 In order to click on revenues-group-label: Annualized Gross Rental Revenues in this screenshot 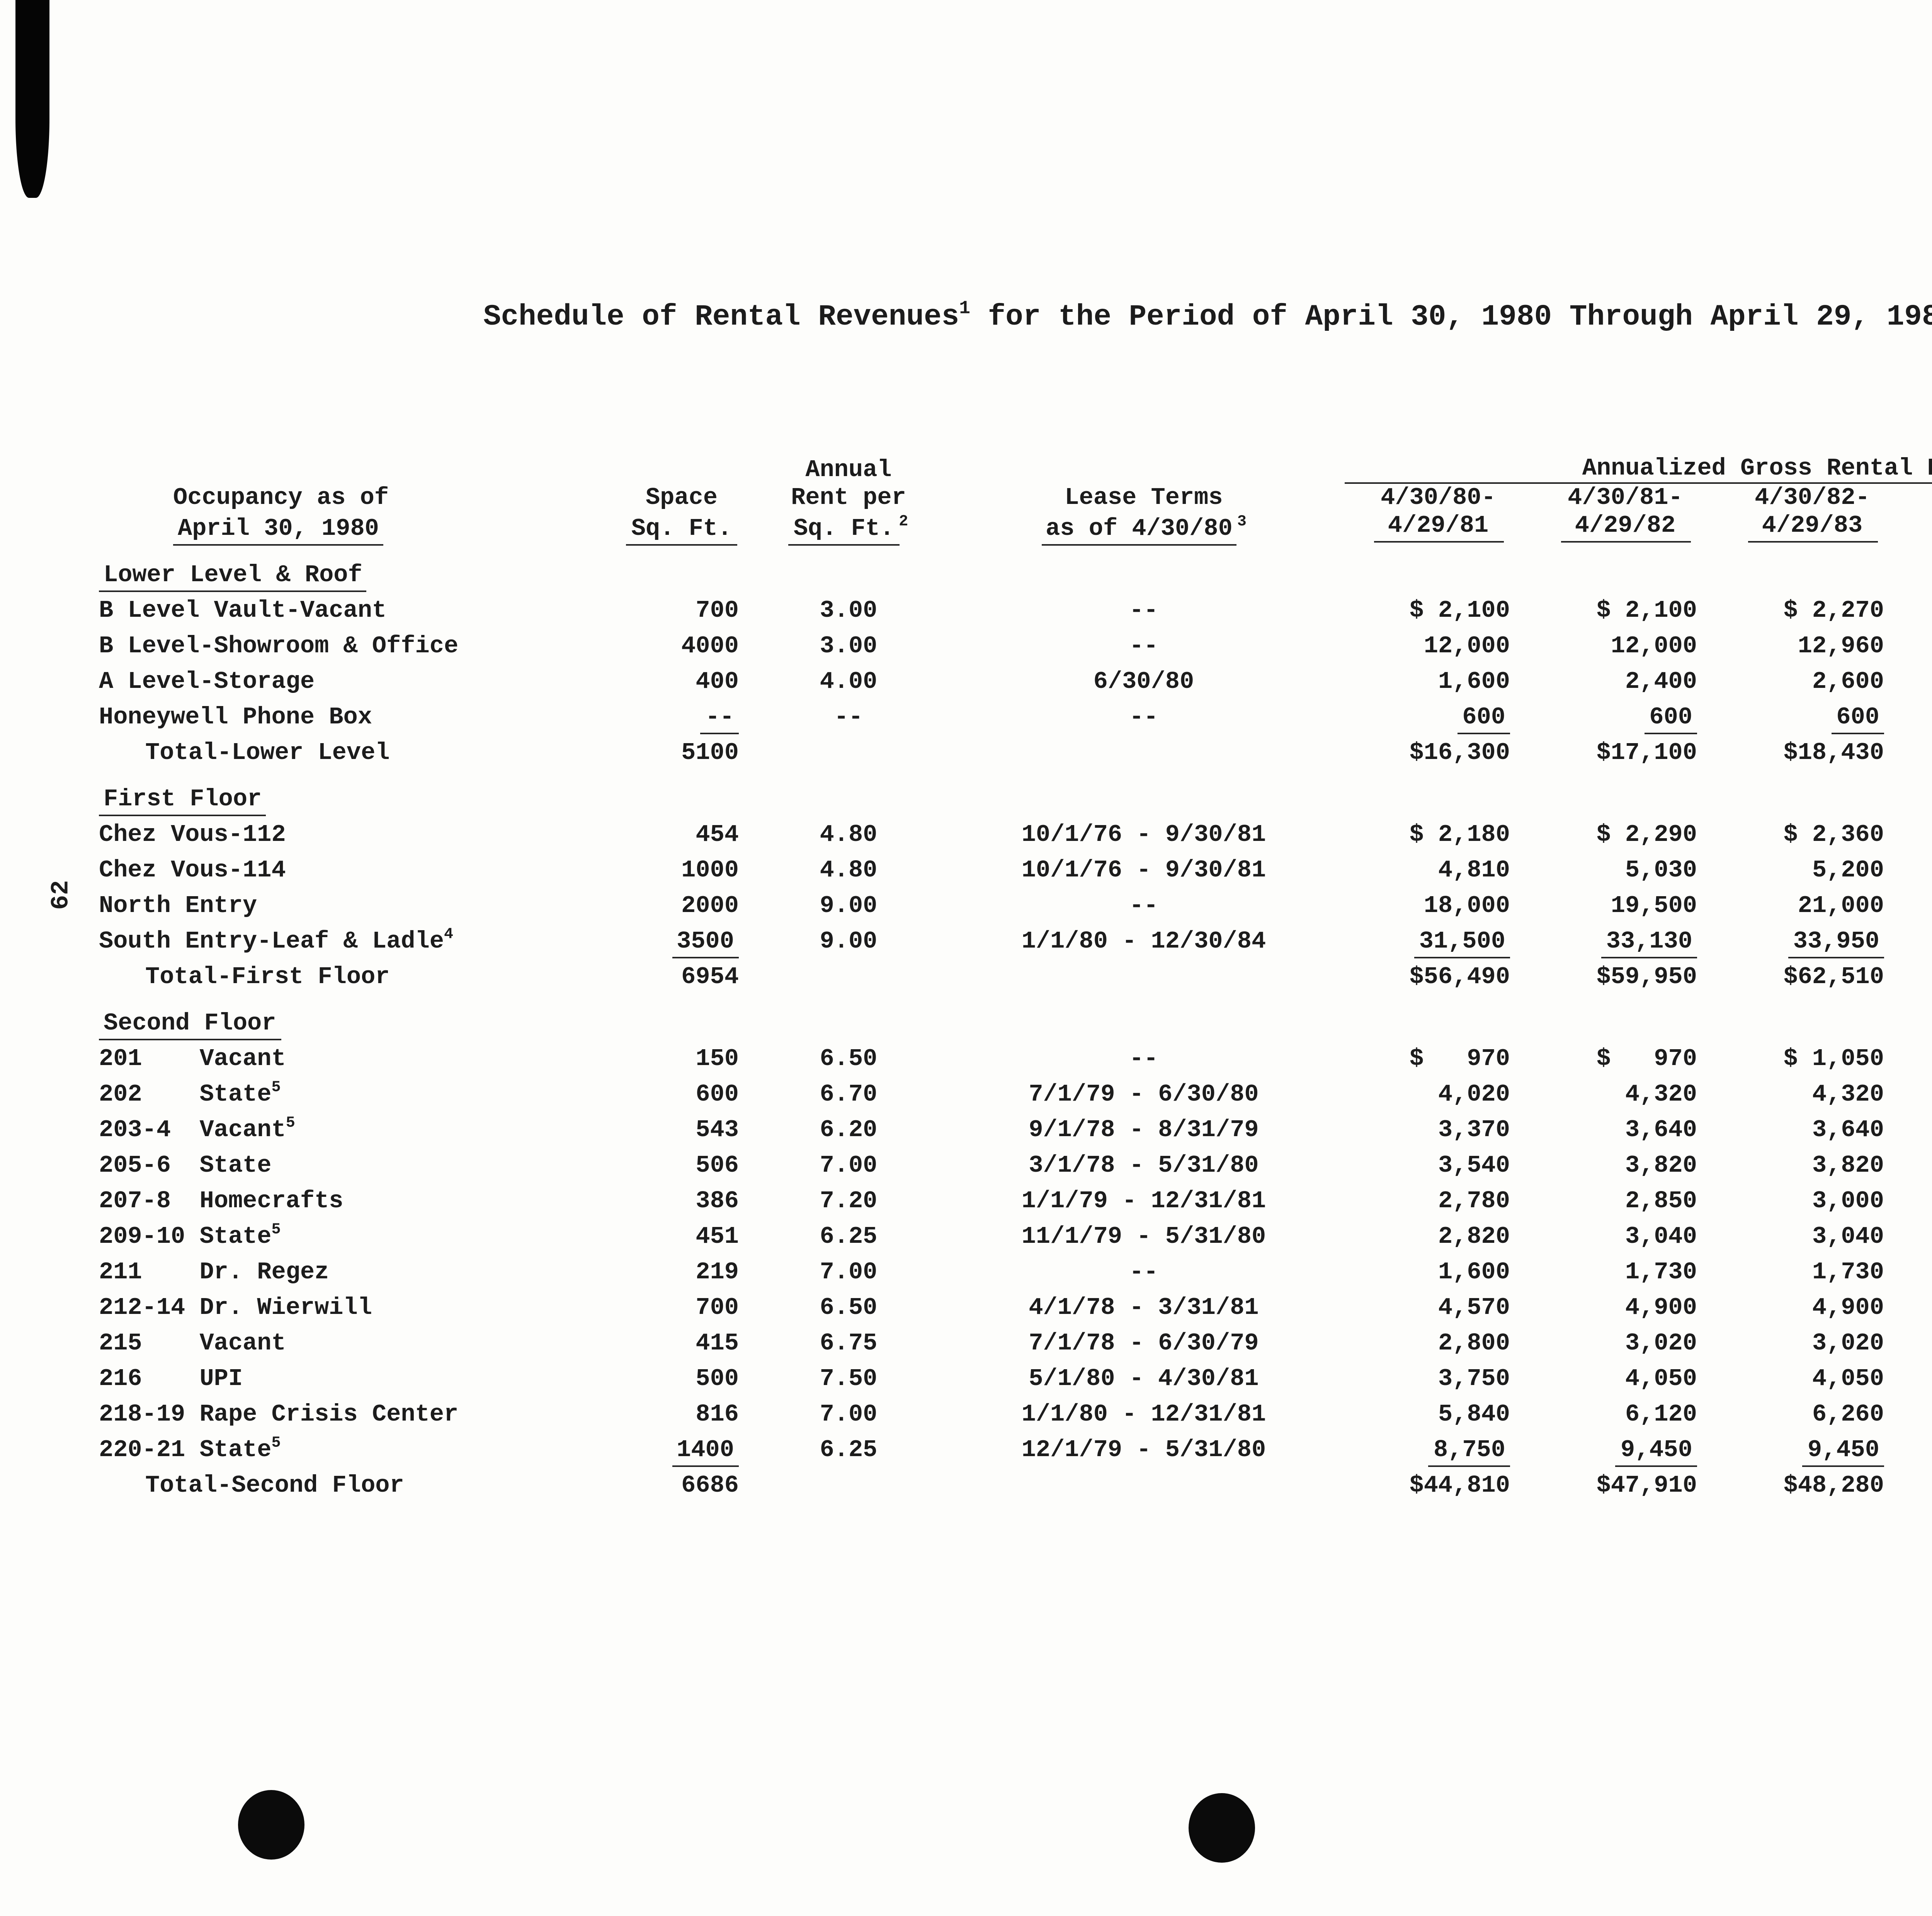, I will do `click(1757, 468)`.